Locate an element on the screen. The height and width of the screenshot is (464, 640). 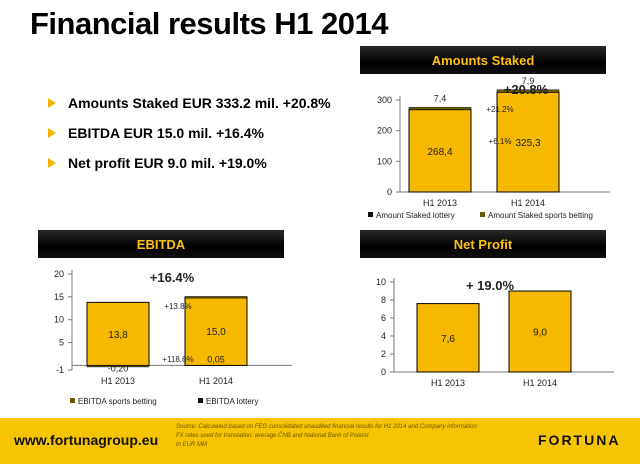
y-tick-label: 5 is located at coordinates (61, 343).